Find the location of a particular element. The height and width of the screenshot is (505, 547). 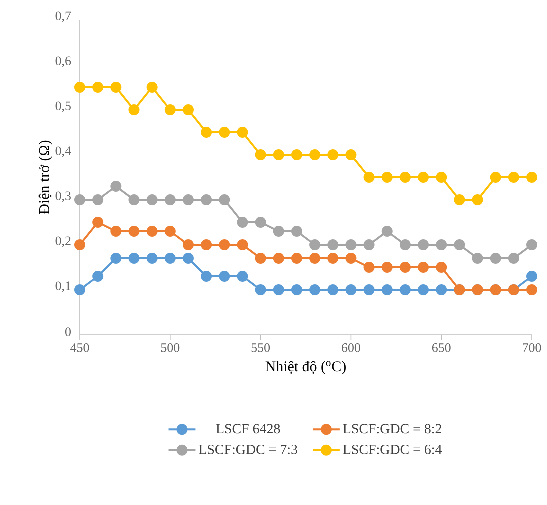

y-axis-title: Điện trở (Ω) is located at coordinates (45, 177).